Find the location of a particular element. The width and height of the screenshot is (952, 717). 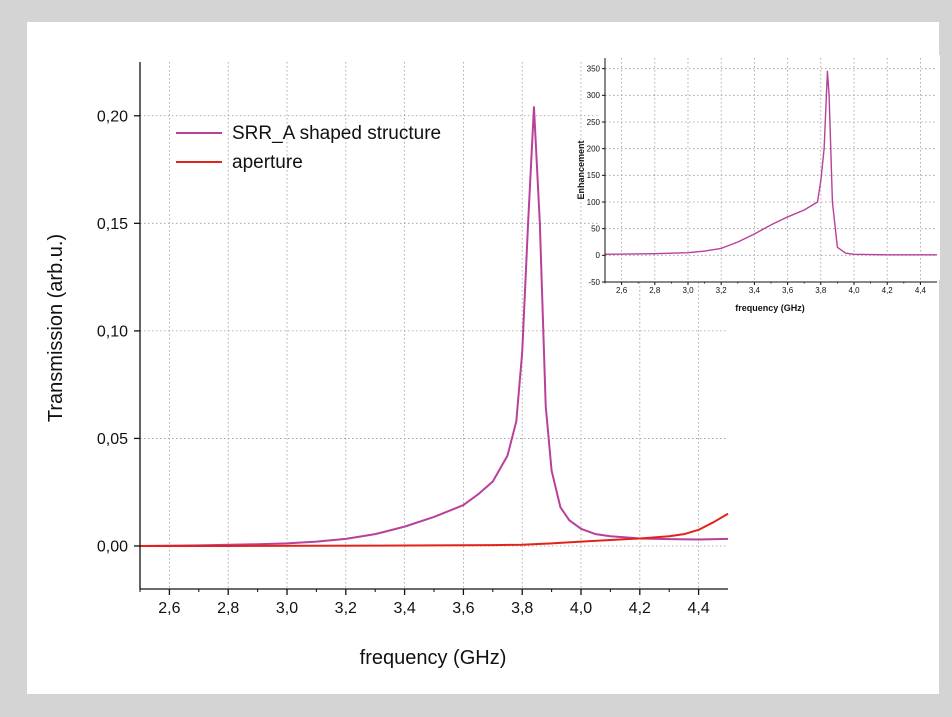

inset-axes is located at coordinates (769, 171).